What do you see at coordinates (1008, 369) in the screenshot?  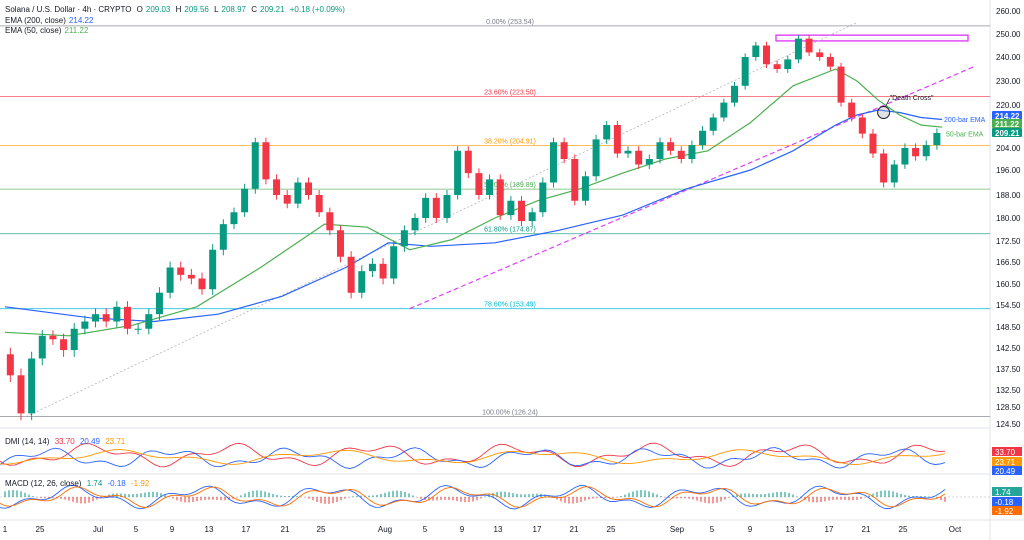 I see `y-tick-label: 137.50` at bounding box center [1008, 369].